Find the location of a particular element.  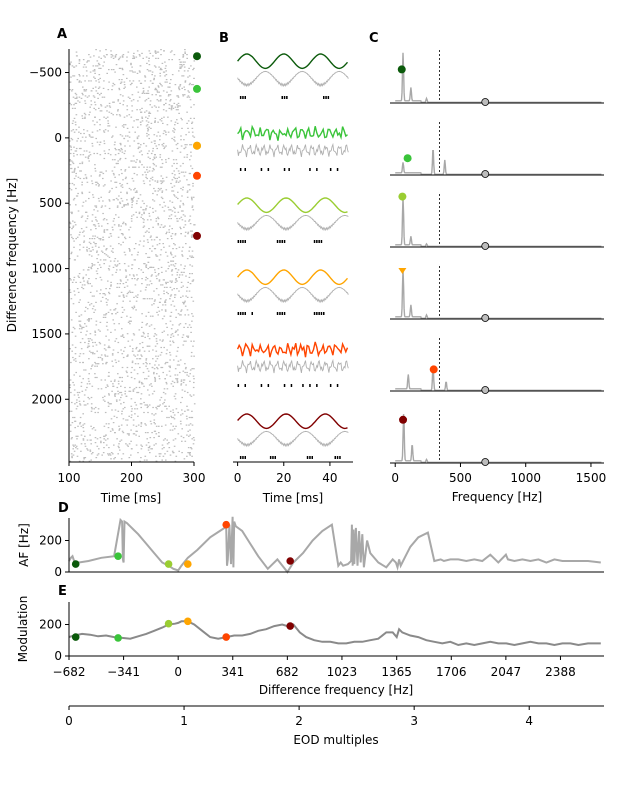

c-xtick-label: 500 is located at coordinates (460, 478).